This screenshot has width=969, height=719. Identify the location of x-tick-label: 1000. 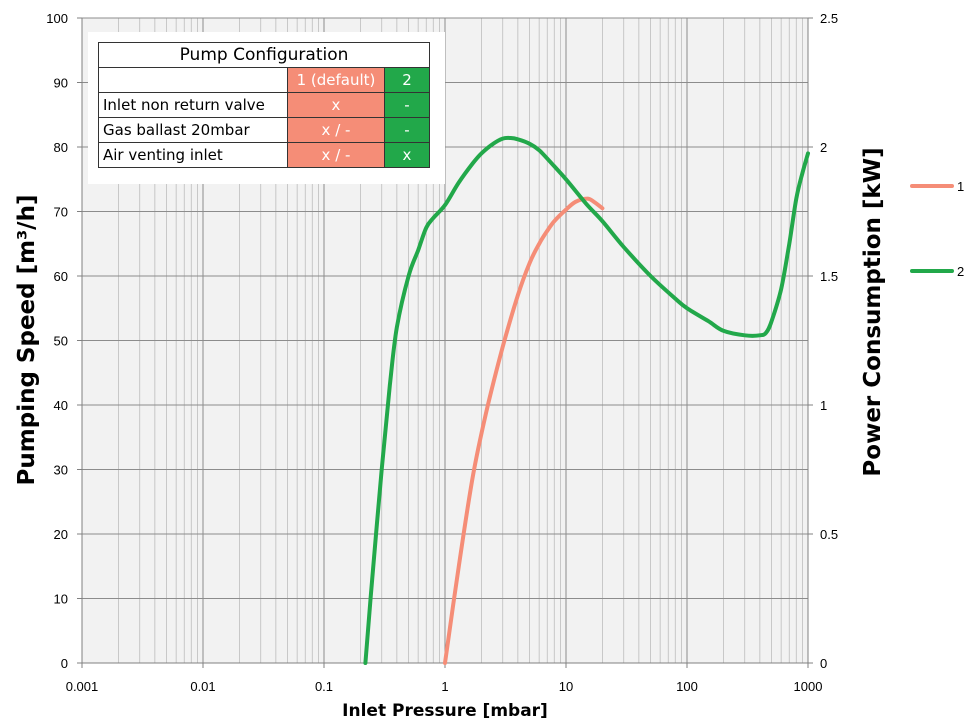
(808, 686).